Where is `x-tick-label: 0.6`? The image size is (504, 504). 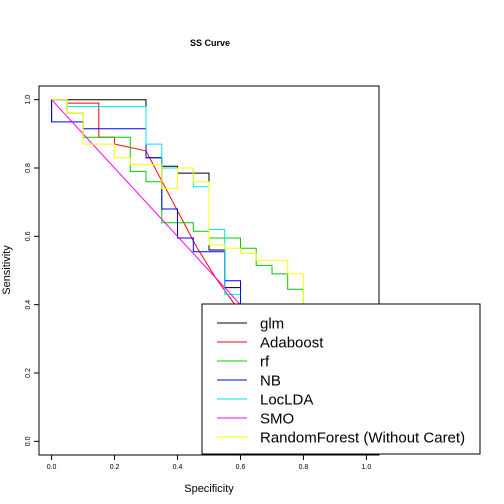 x-tick-label: 0.6 is located at coordinates (241, 467).